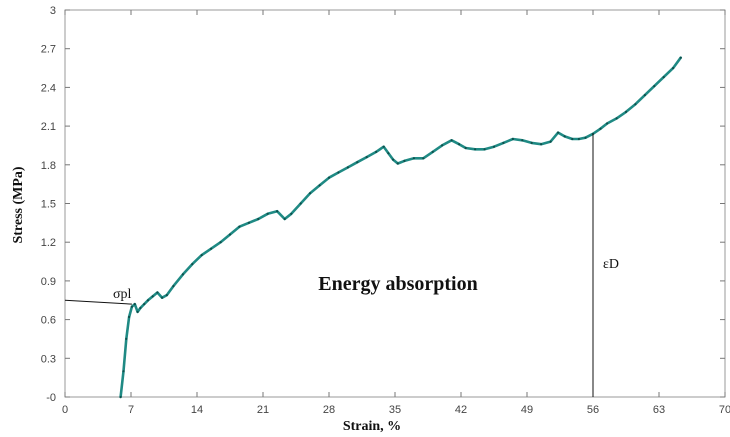 Image resolution: width=730 pixels, height=437 pixels. Describe the element at coordinates (329, 410) in the screenshot. I see `x-tick-label: 28` at that location.